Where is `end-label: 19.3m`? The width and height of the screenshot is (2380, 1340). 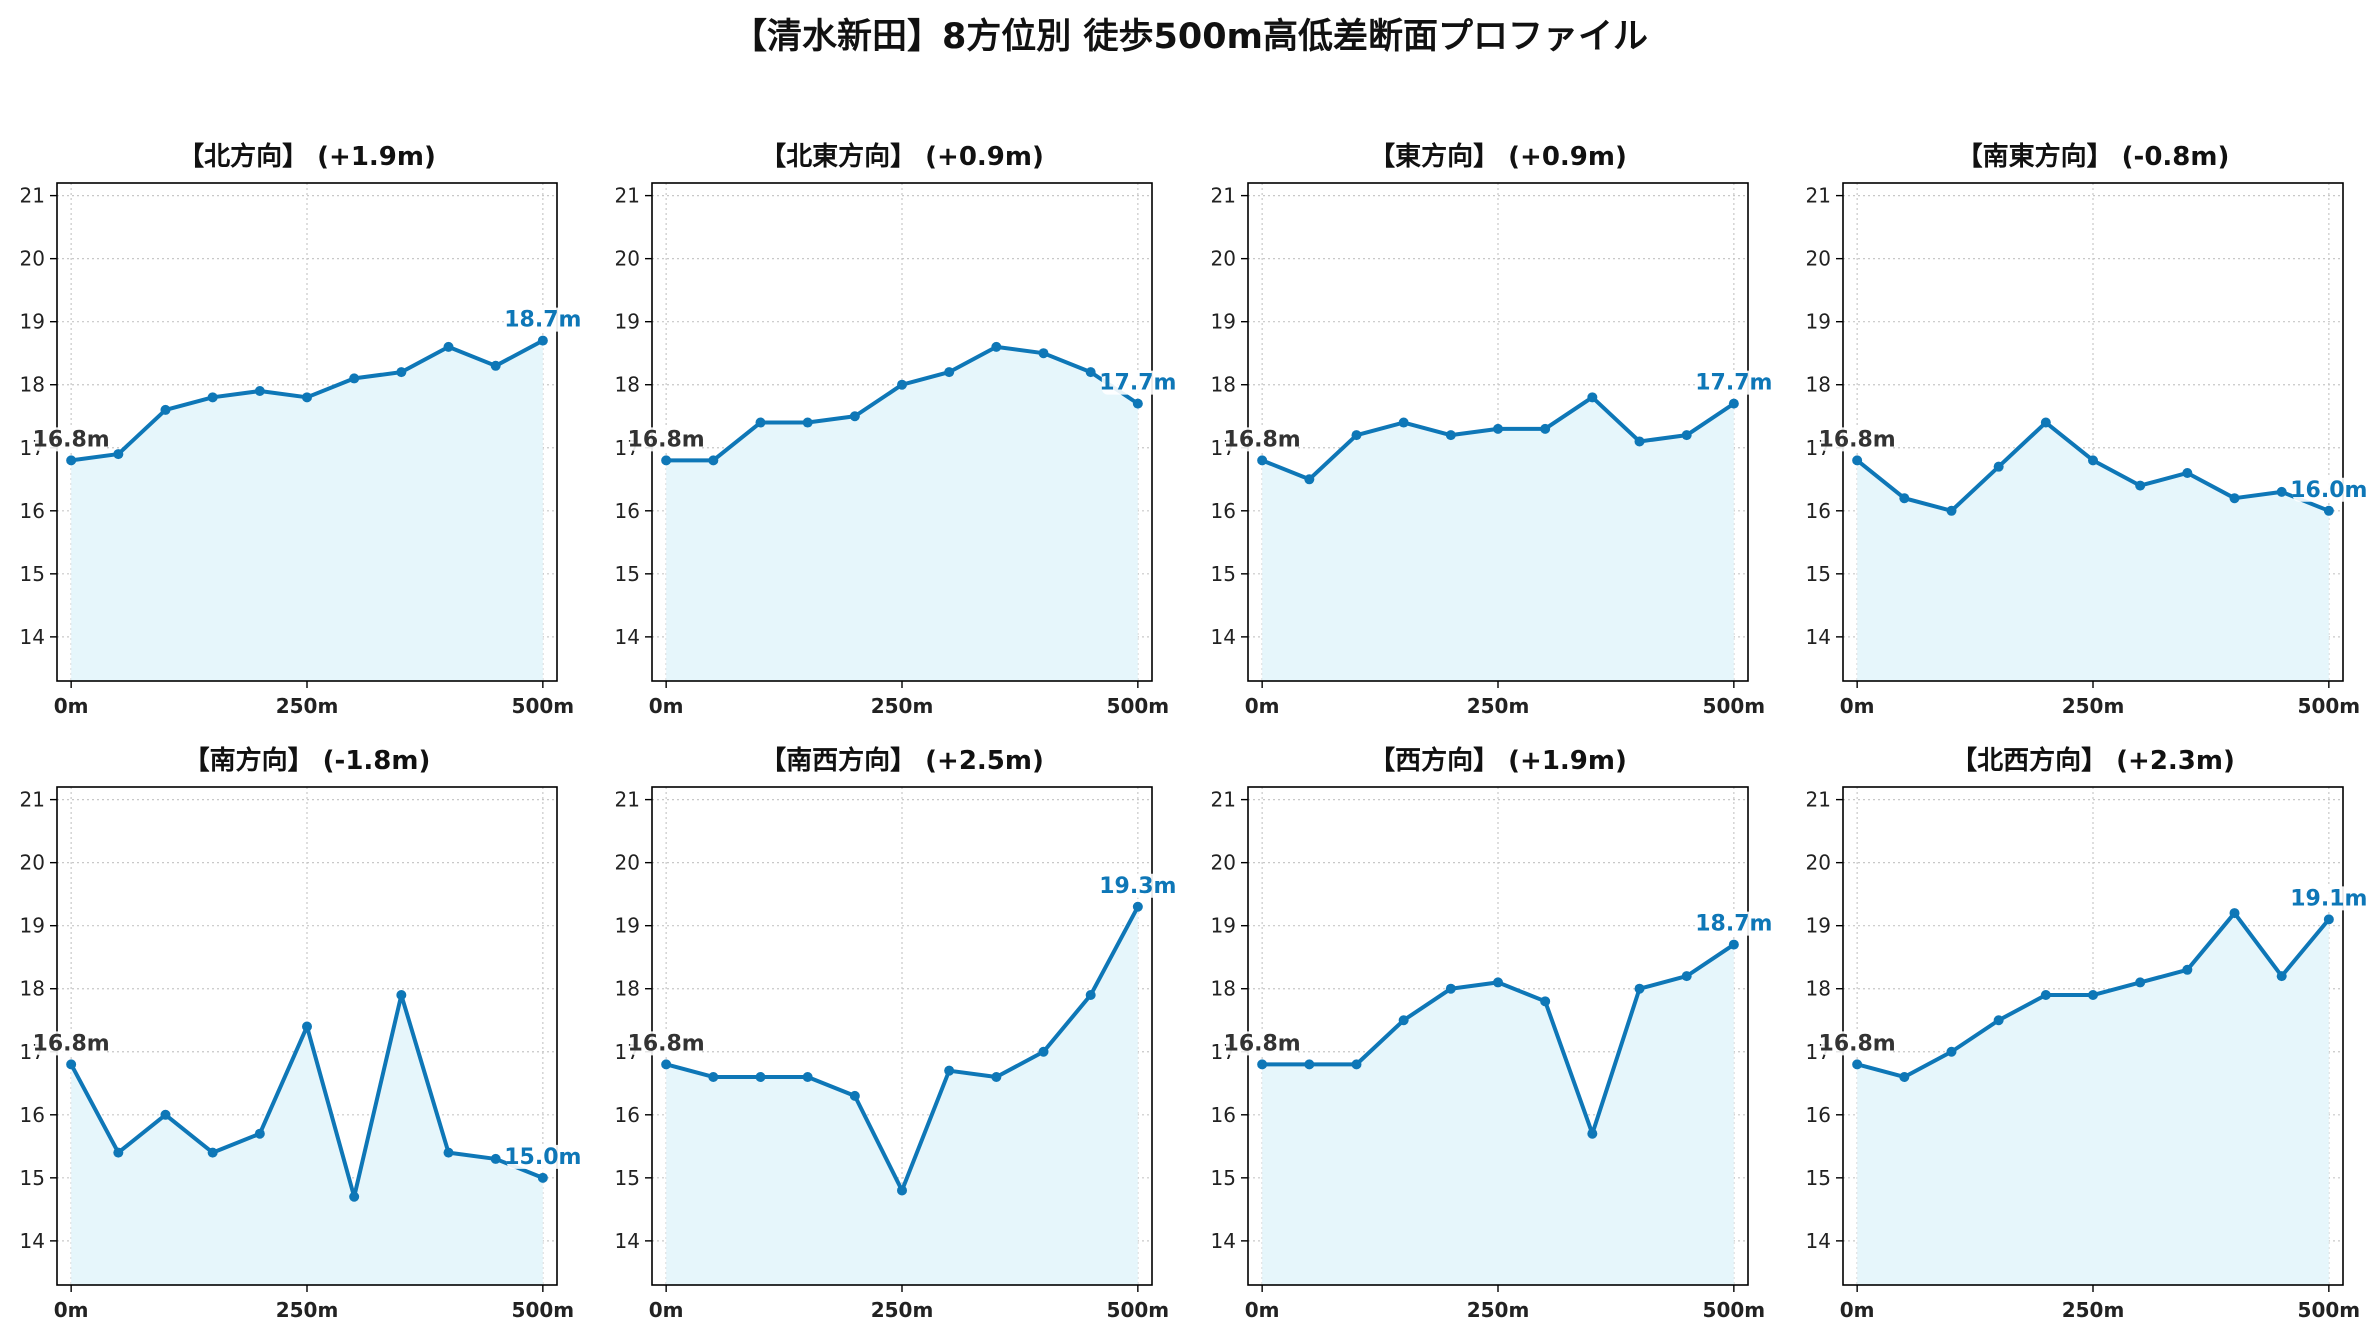 end-label: 19.3m is located at coordinates (1137, 886).